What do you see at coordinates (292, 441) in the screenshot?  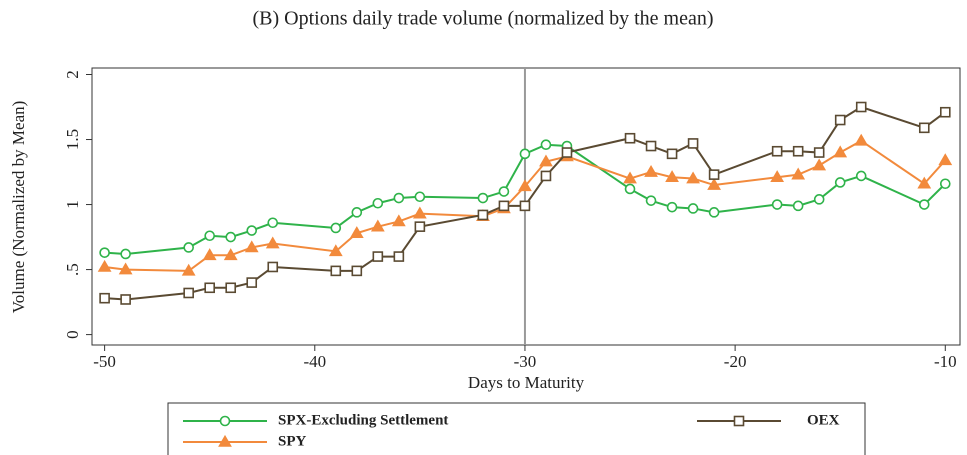 I see `legend-label: SPY` at bounding box center [292, 441].